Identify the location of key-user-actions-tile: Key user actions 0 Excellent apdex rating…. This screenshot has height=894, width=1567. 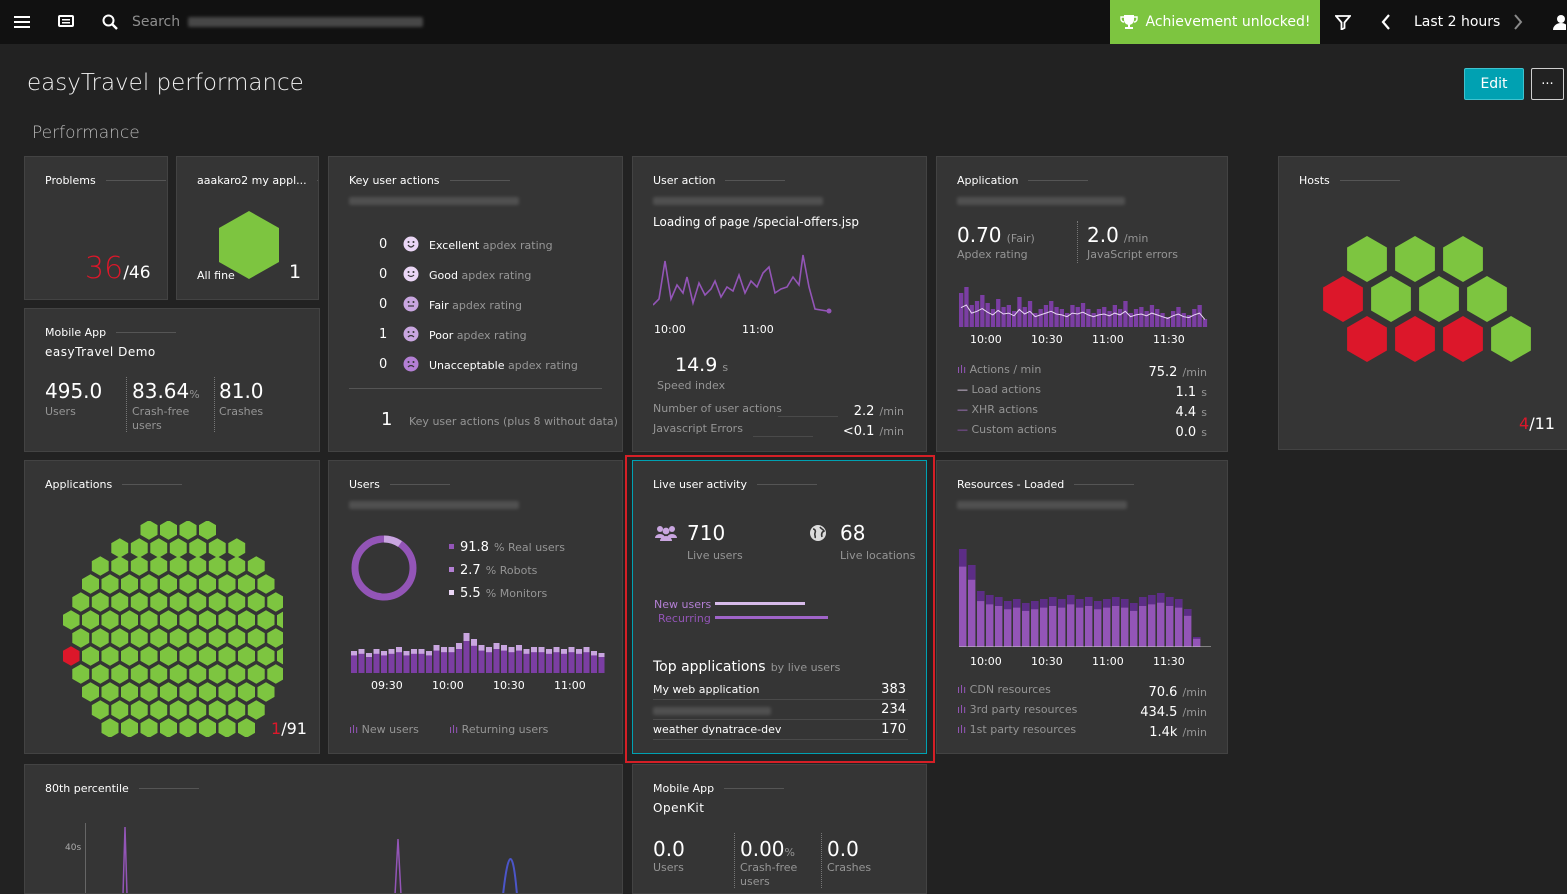
(475, 304).